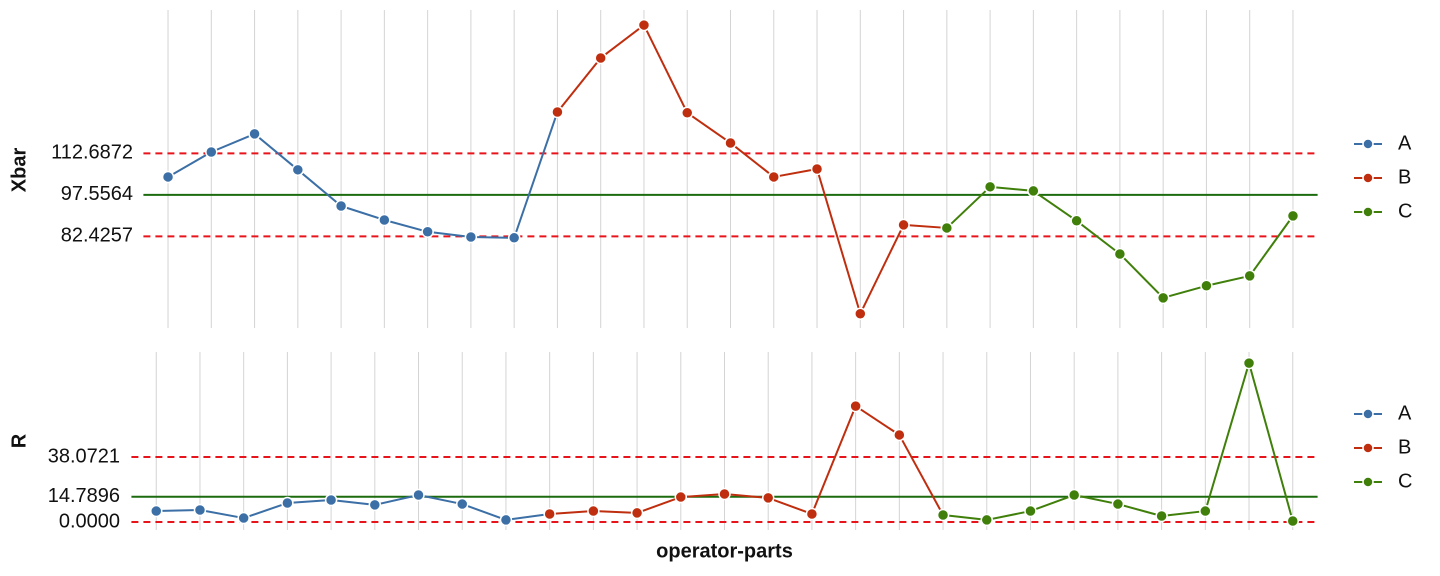 This screenshot has width=1440, height=576. Describe the element at coordinates (84, 456) in the screenshot. I see `y-tick-label: 38.0721` at that location.